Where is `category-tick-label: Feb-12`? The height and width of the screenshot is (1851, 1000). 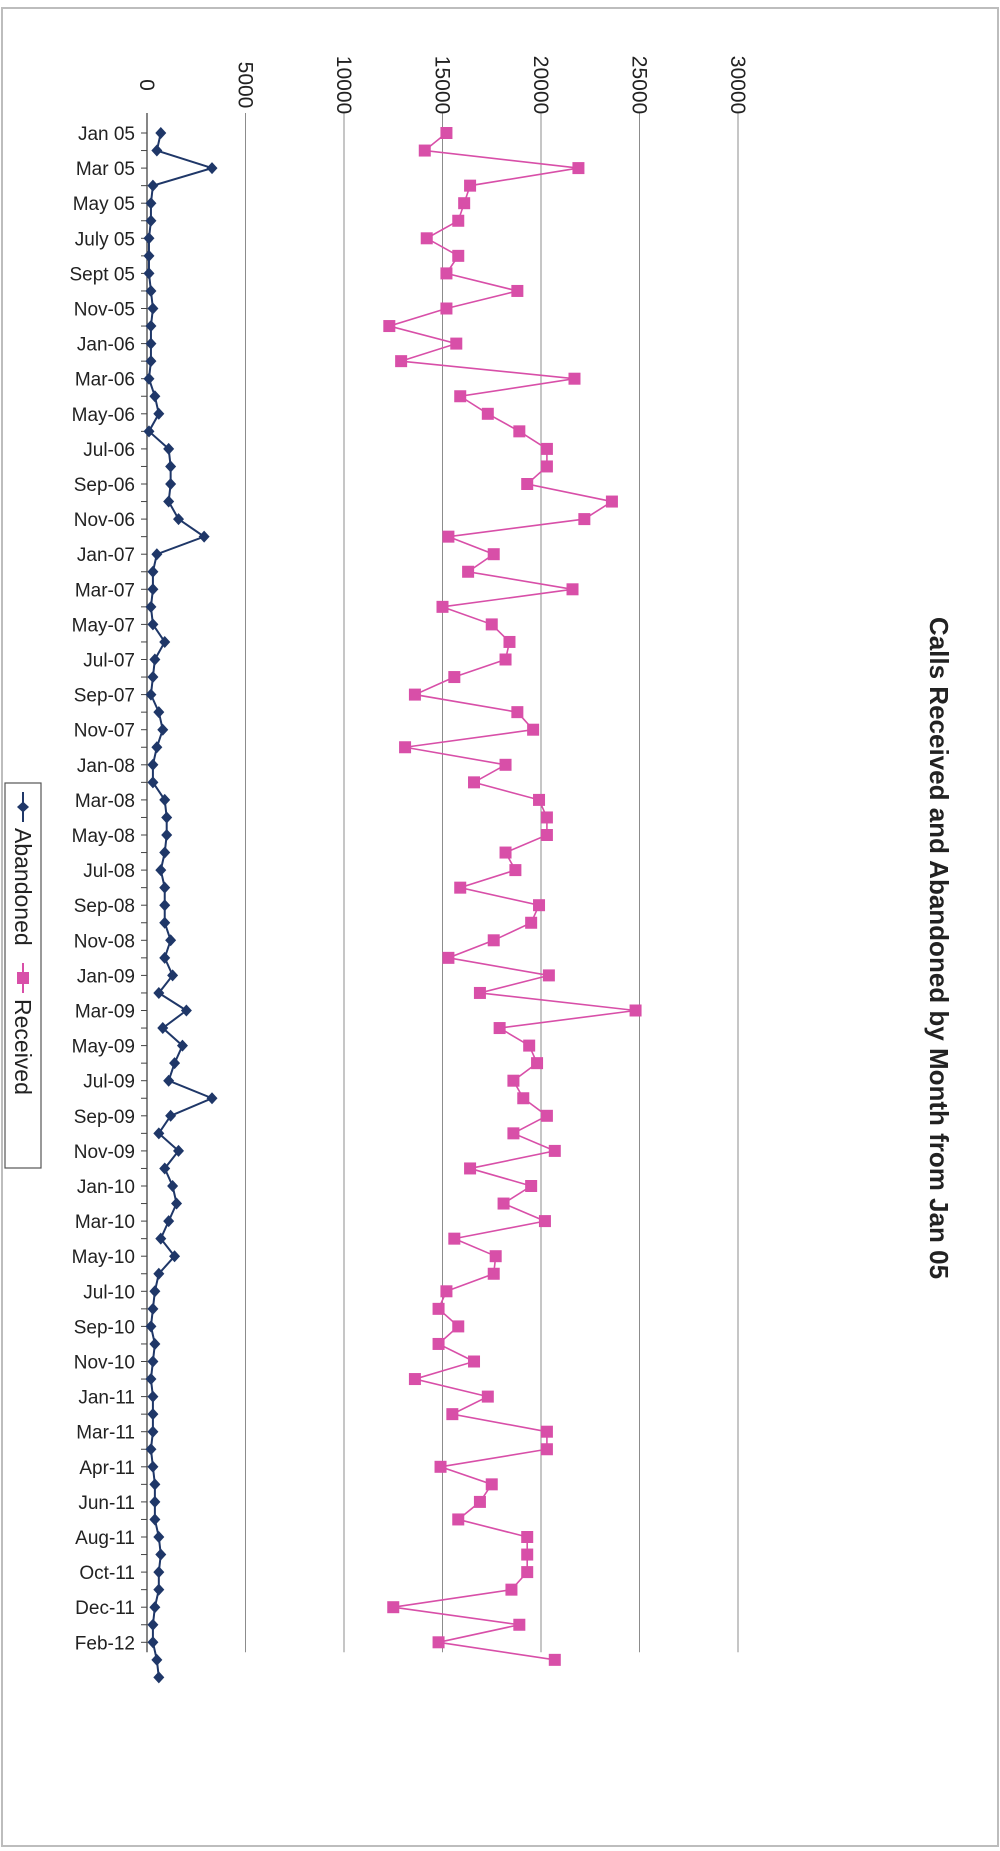
category-tick-label: Feb-12 is located at coordinates (105, 1643).